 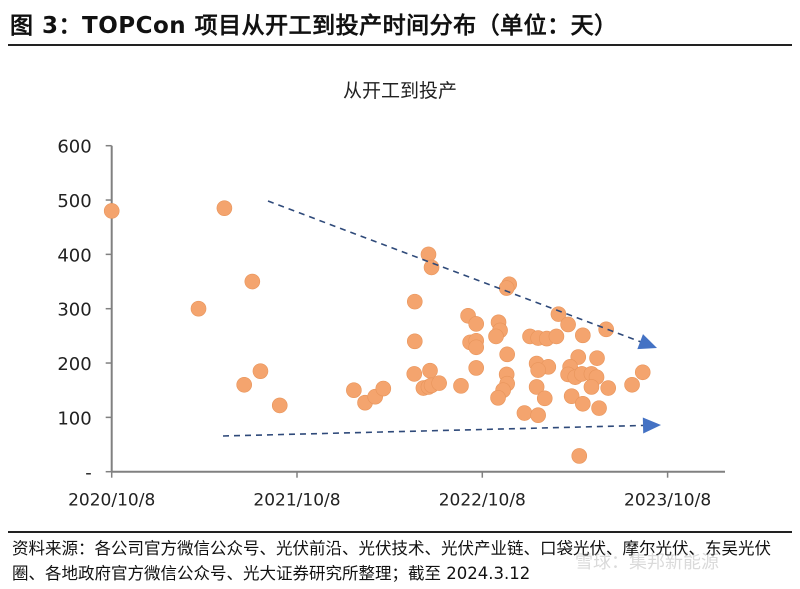 What do you see at coordinates (296, 501) in the screenshot?
I see `x-tick-label: 2021/10/8` at bounding box center [296, 501].